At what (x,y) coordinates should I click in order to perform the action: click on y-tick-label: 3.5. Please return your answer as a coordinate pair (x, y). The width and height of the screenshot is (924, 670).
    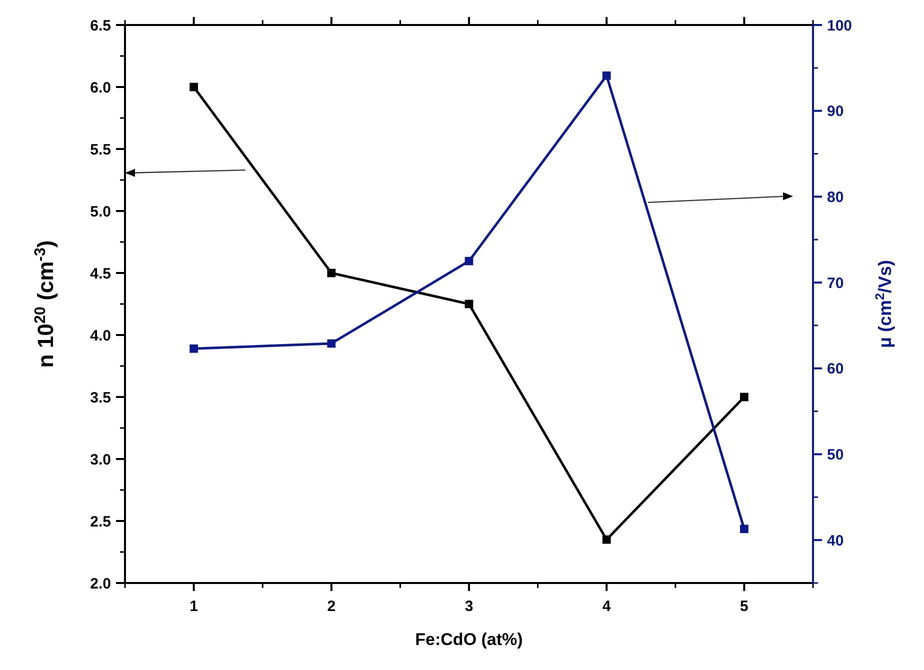
    Looking at the image, I should click on (100, 397).